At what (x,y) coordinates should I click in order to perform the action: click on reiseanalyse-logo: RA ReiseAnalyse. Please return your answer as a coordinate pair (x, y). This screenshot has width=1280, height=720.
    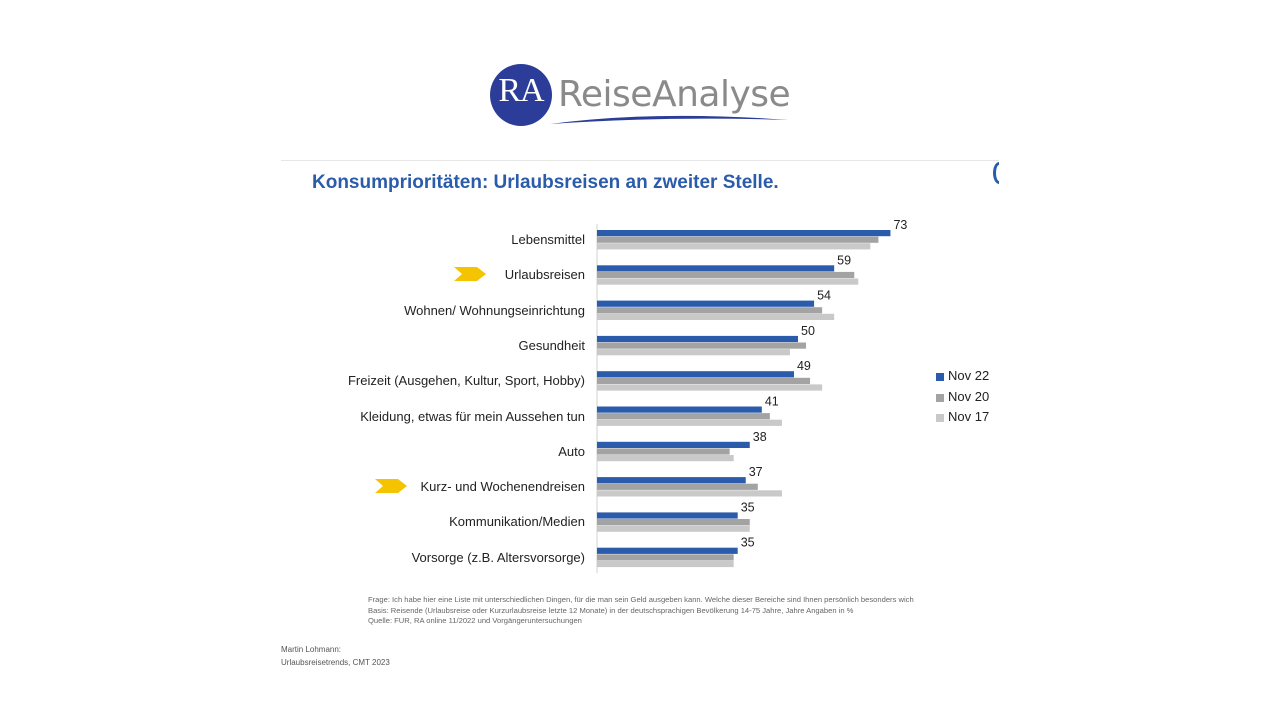
    Looking at the image, I should click on (643, 98).